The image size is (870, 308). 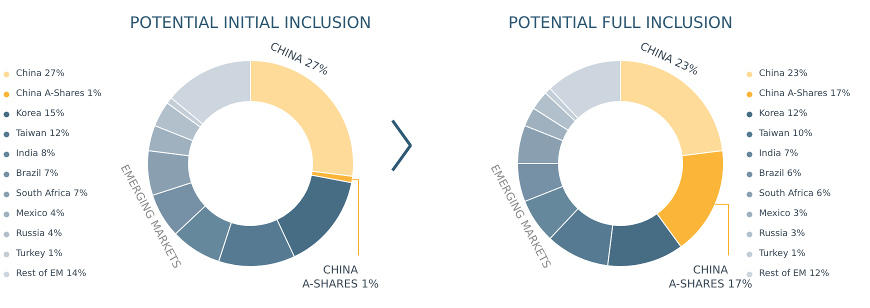 I want to click on legend-label: Rest of EM 12%, so click(x=794, y=274).